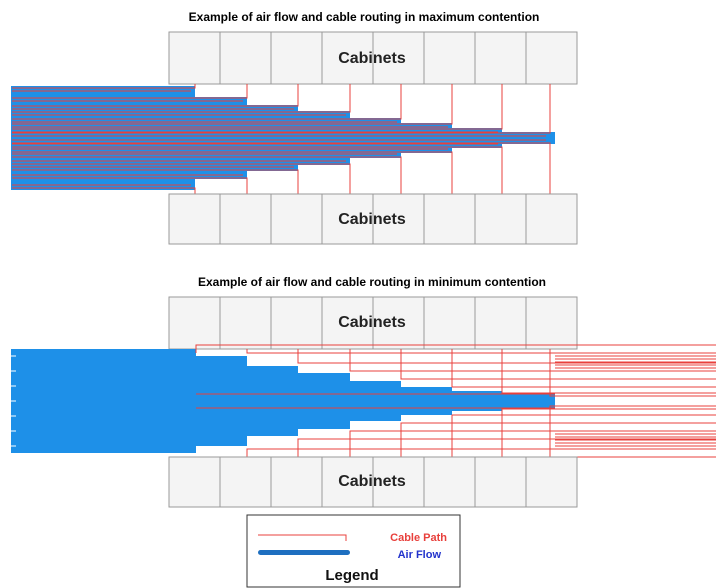 The image size is (720, 588). Describe the element at coordinates (353, 551) in the screenshot. I see `legend: Cable Path Air Flow Legend` at that location.